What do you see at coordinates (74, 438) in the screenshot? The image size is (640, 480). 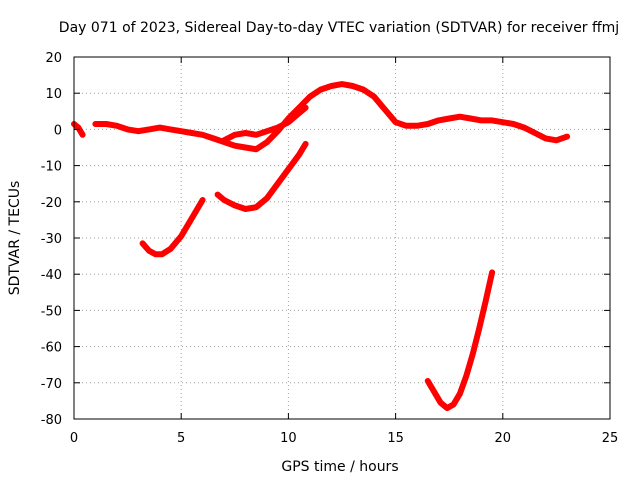 I see `x-tick-label: 0` at bounding box center [74, 438].